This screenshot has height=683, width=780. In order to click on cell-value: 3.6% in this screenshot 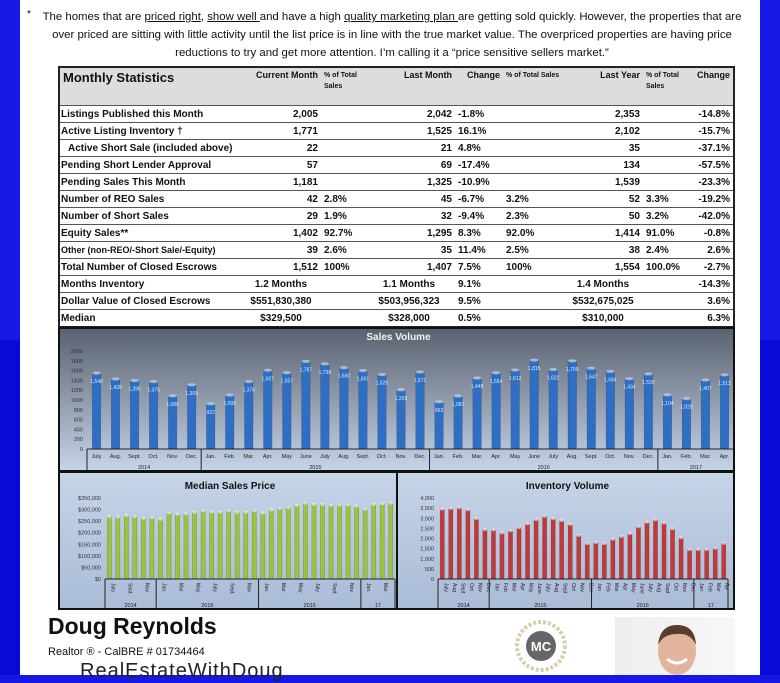, I will do `click(713, 301)`.